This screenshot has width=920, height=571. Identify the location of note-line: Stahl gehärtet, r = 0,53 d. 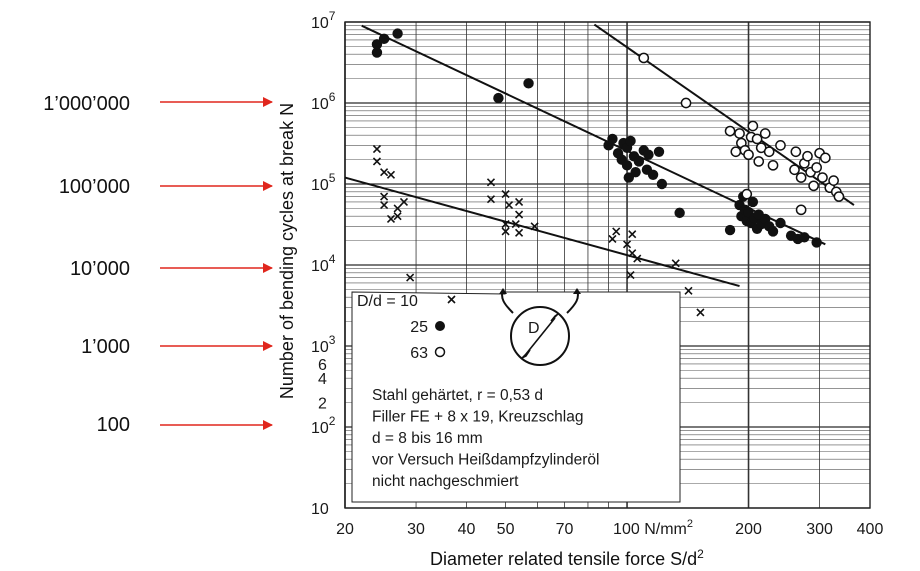
(457, 395).